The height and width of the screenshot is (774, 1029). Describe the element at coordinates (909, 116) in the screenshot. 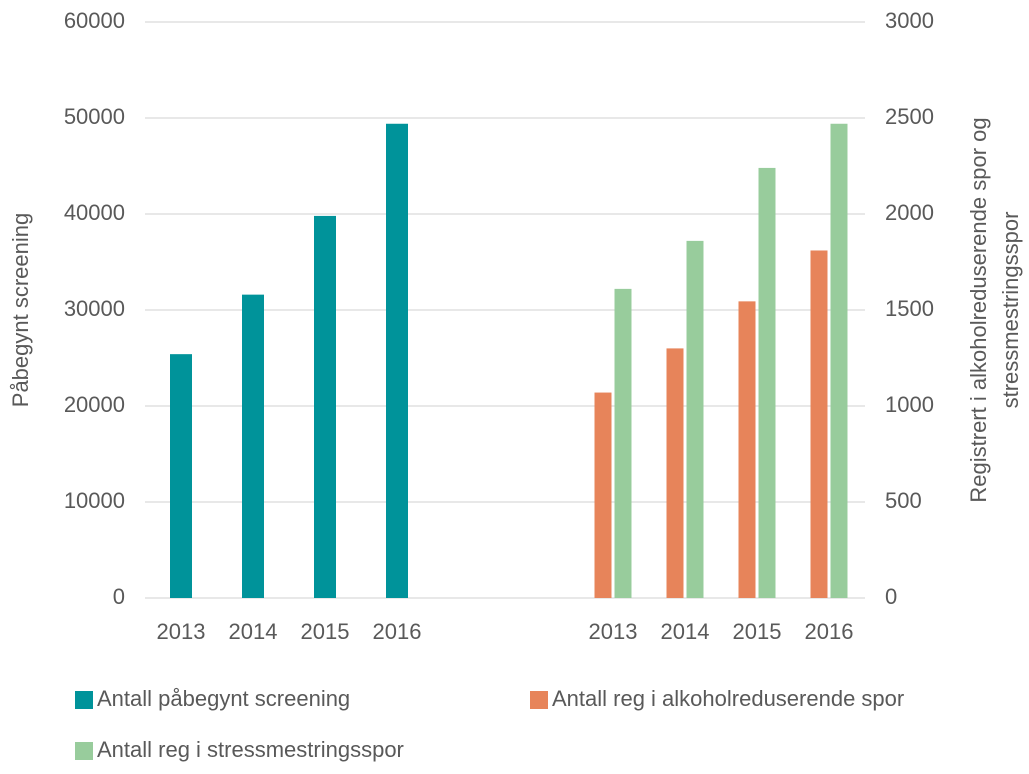

I see `y2-tick-label: 2500` at that location.